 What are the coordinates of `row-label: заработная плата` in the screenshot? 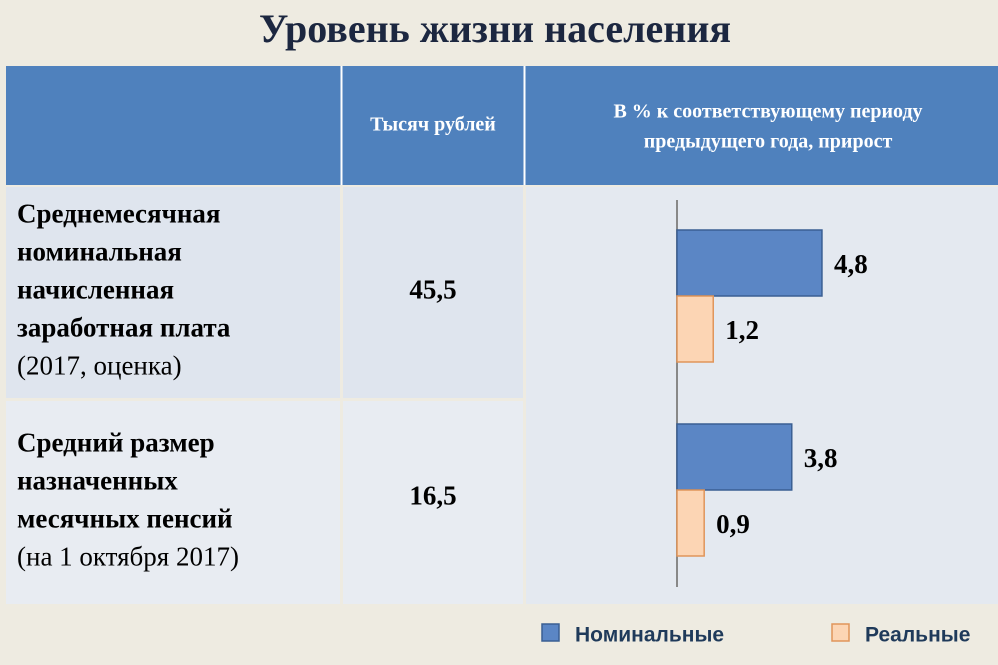 It's located at (124, 328).